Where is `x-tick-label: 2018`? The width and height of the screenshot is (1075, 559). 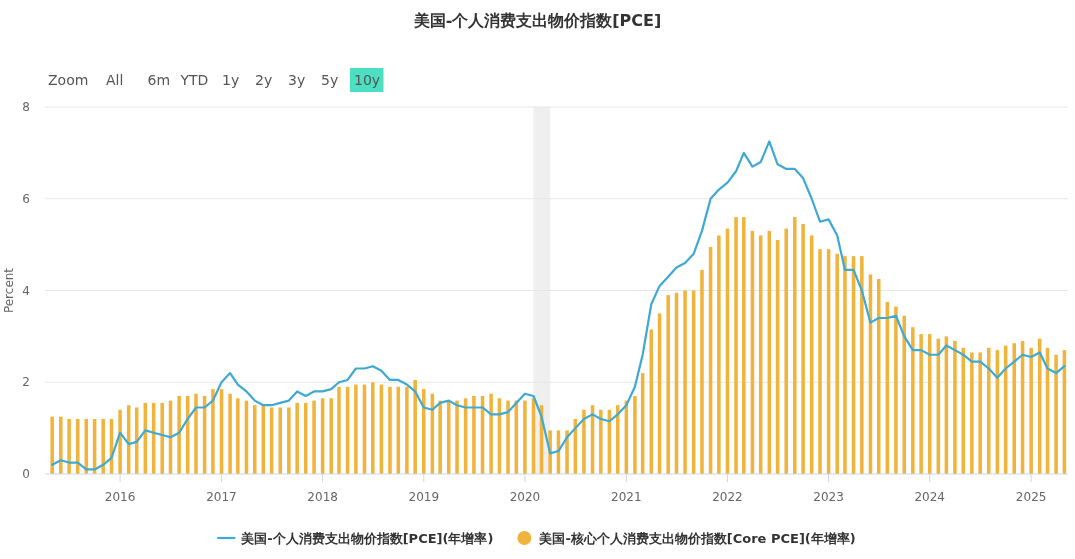 x-tick-label: 2018 is located at coordinates (322, 497).